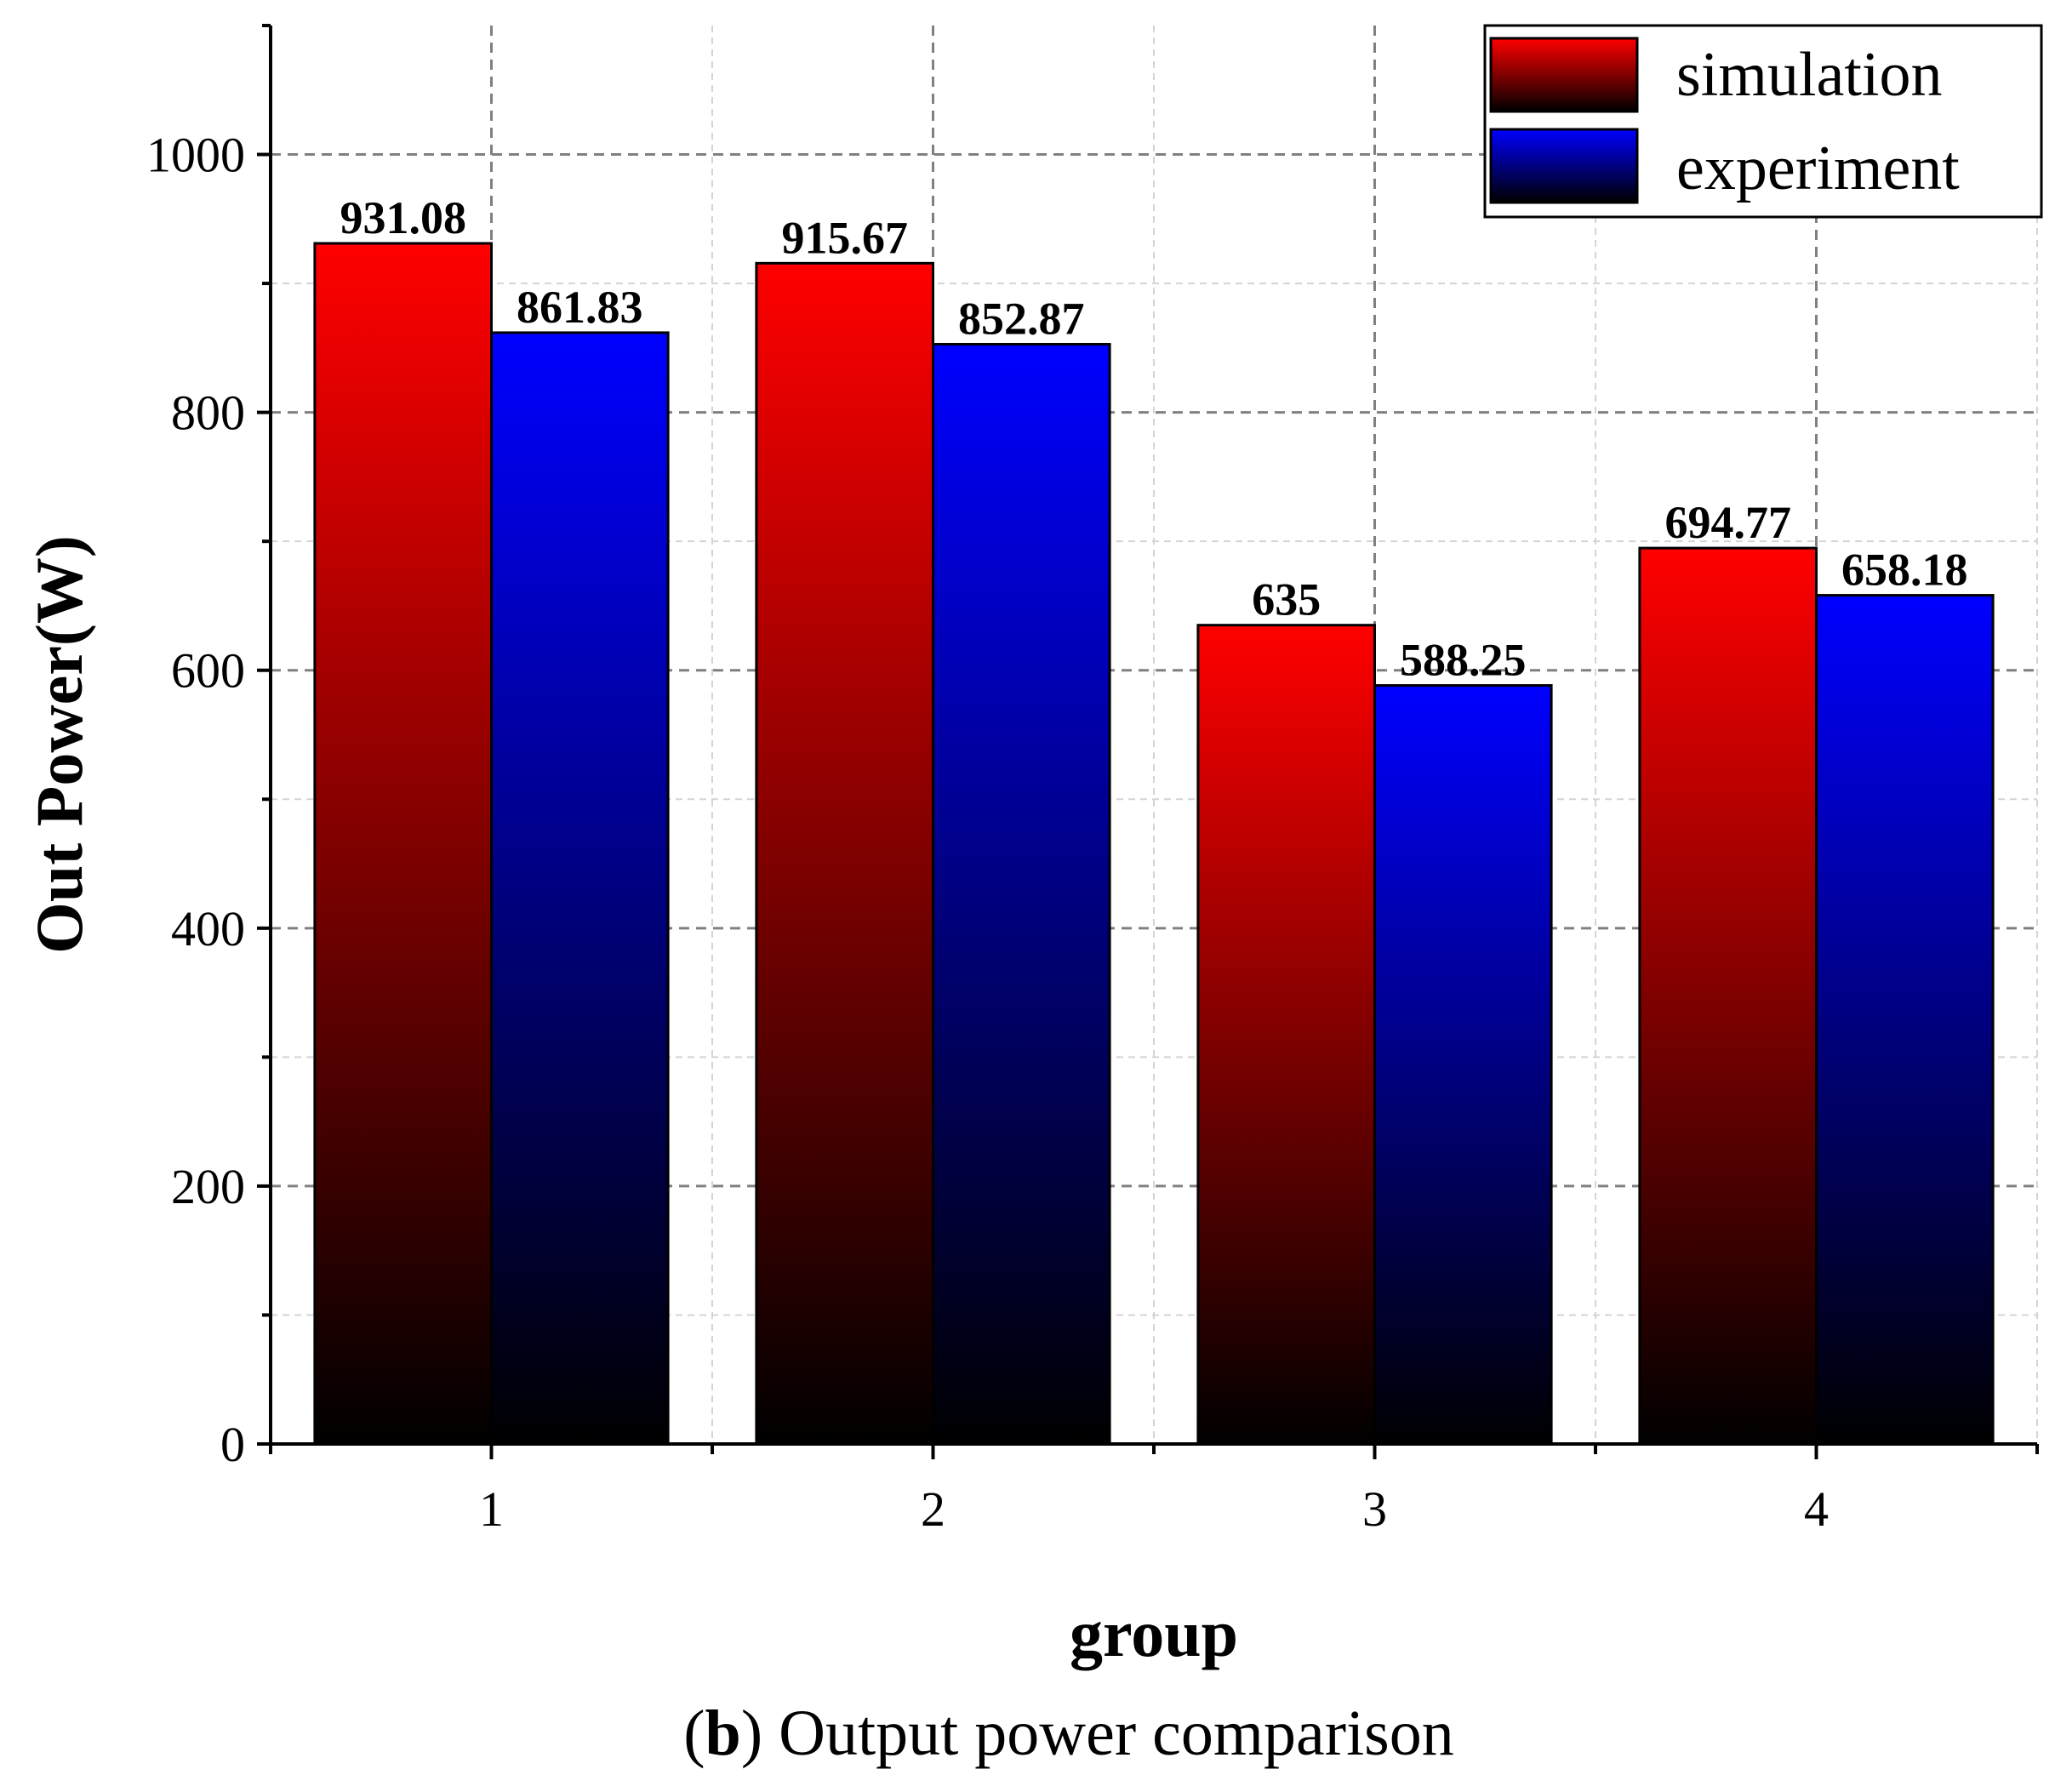 The width and height of the screenshot is (2055, 1792). Describe the element at coordinates (1021, 319) in the screenshot. I see `value-label-experiment-group-2: 852.87` at that location.